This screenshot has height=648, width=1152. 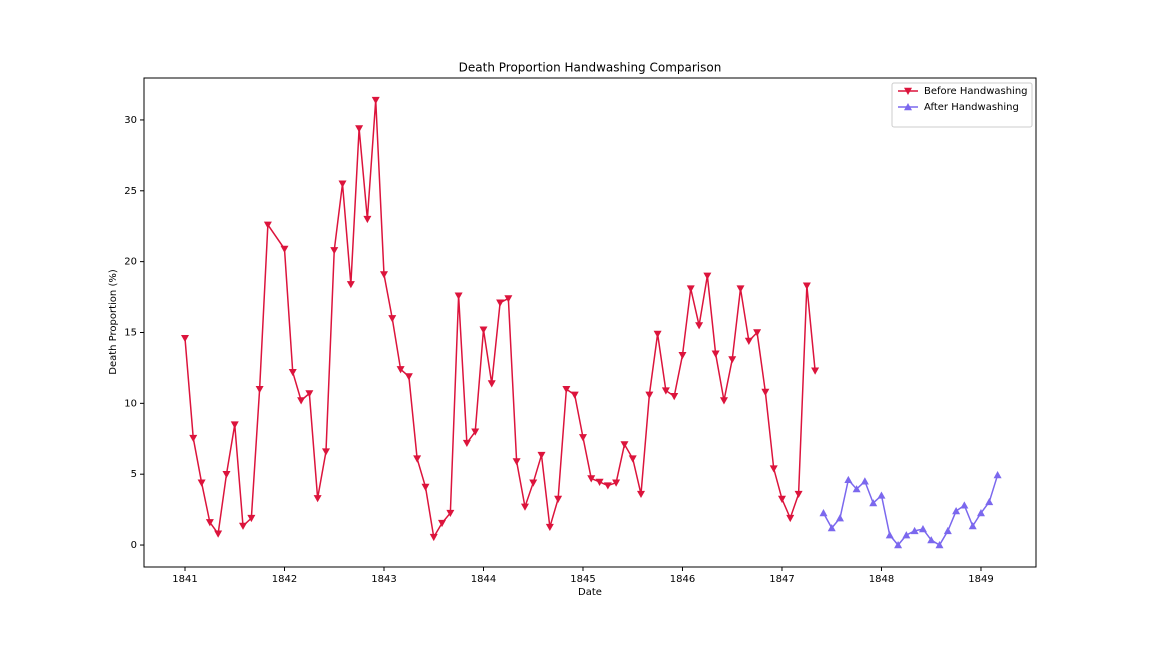 I want to click on y-tick-label: 25, so click(x=130, y=191).